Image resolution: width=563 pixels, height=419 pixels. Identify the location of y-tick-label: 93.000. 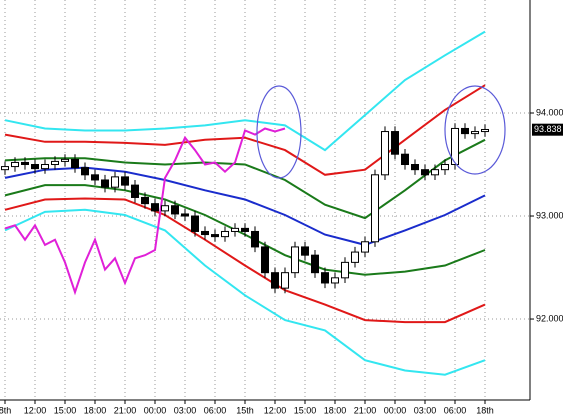
(549, 215).